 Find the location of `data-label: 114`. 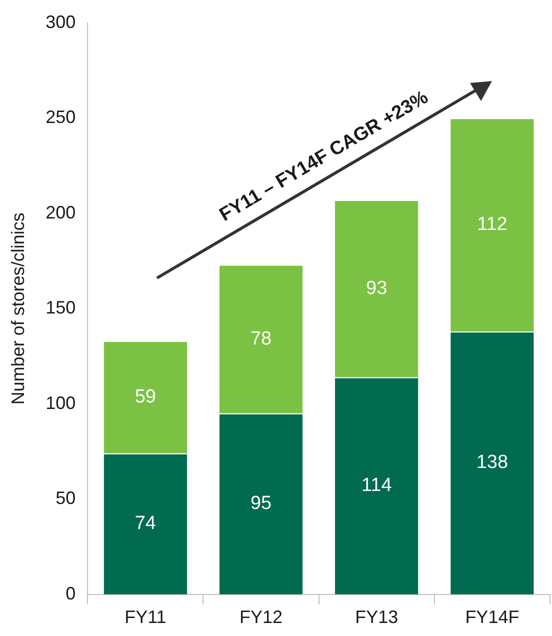

data-label: 114 is located at coordinates (376, 485).